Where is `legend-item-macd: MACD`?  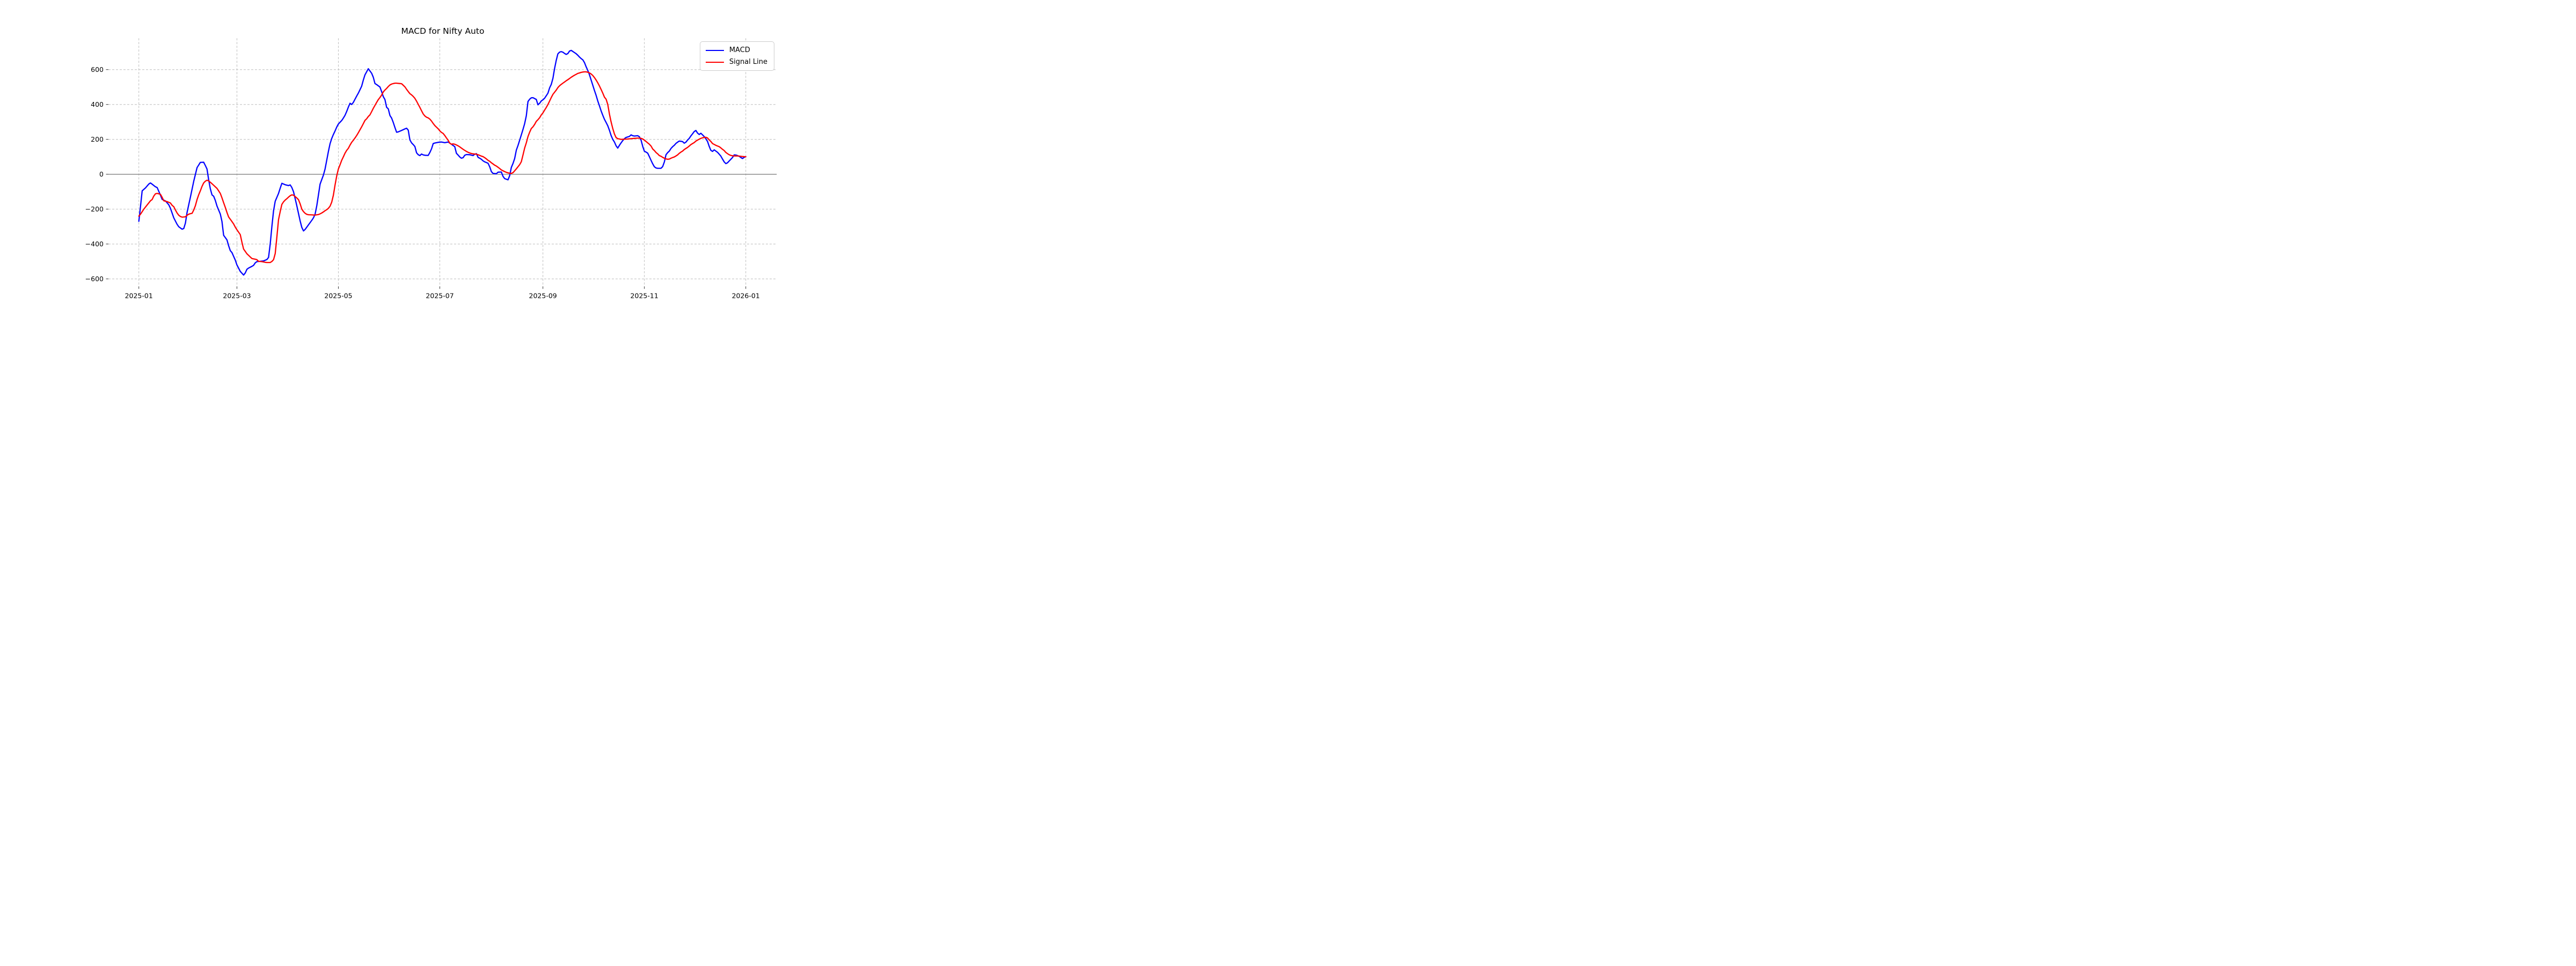 legend-item-macd: MACD is located at coordinates (736, 50).